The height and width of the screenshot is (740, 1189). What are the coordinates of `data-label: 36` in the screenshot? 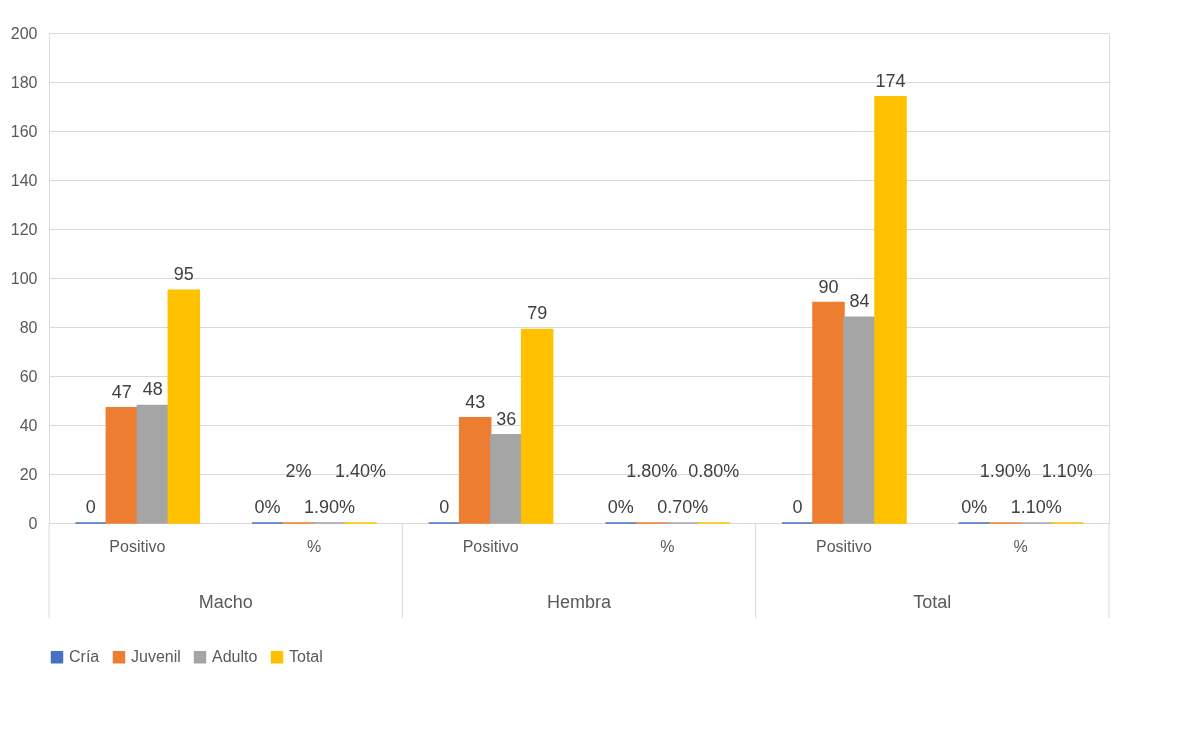 It's located at (506, 418).